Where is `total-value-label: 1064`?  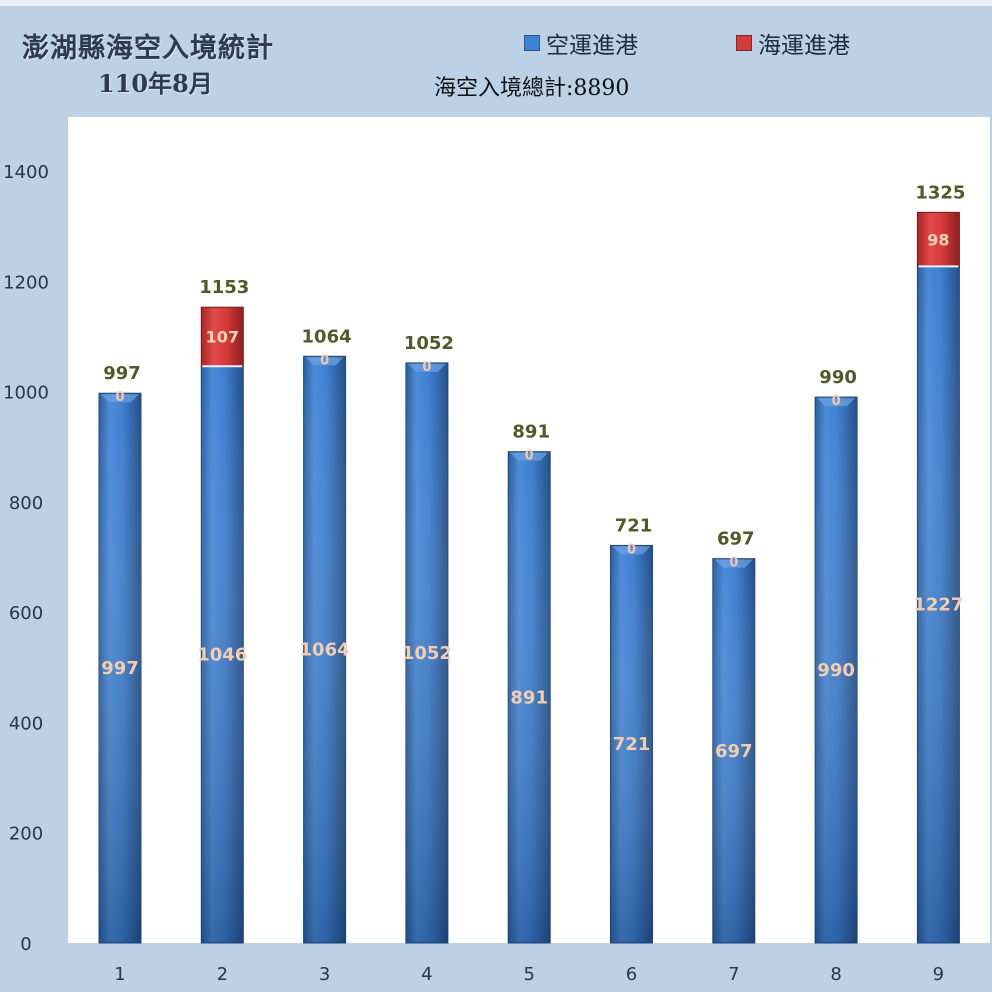 total-value-label: 1064 is located at coordinates (327, 336).